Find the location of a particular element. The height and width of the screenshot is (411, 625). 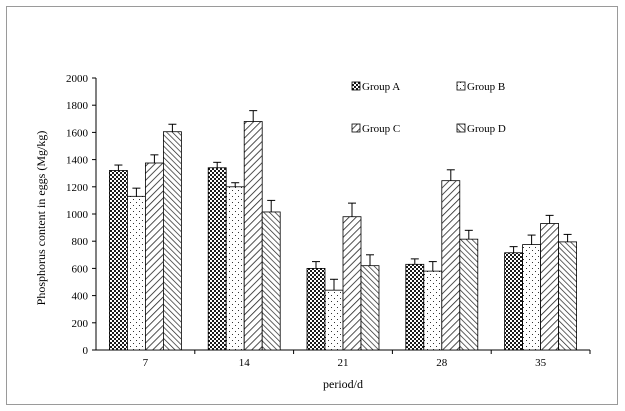

y-tick-label: 600 is located at coordinates (80, 269).